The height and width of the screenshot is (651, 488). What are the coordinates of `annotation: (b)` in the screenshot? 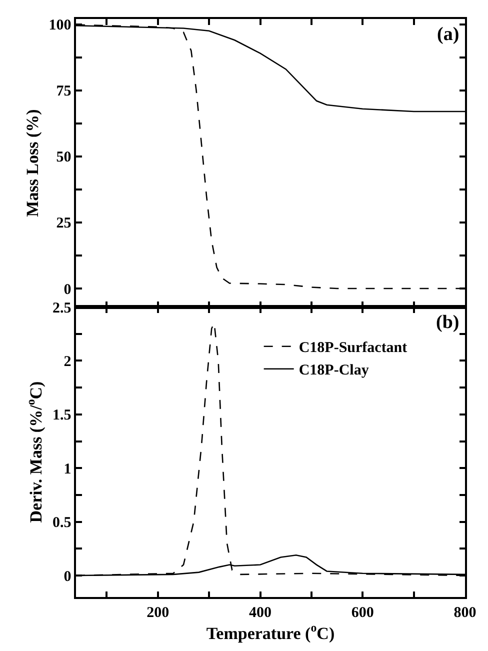 It's located at (448, 322).